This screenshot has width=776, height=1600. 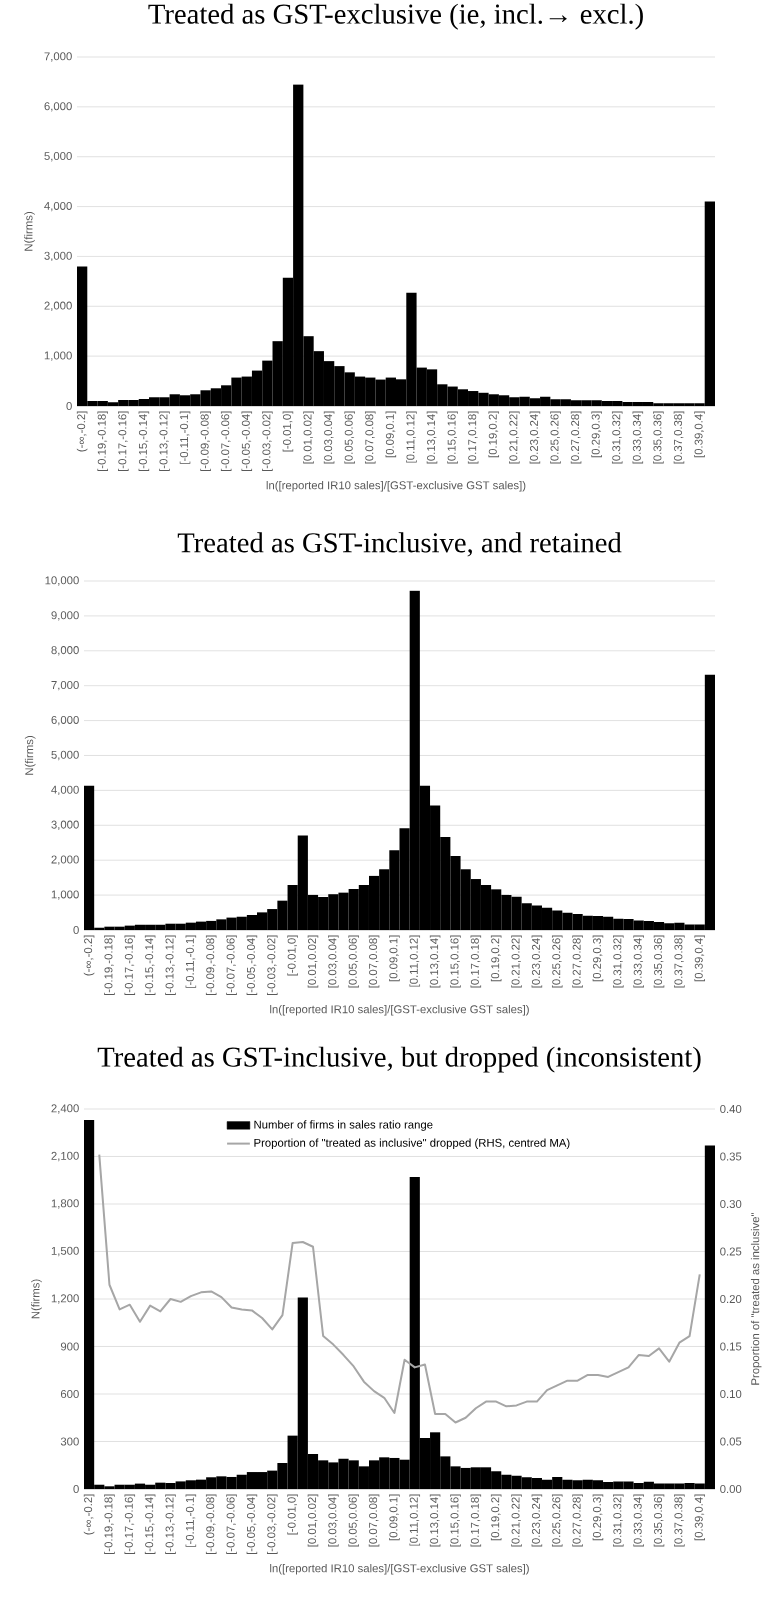 I want to click on y-tick-label: 9,000, so click(x=65, y=616).